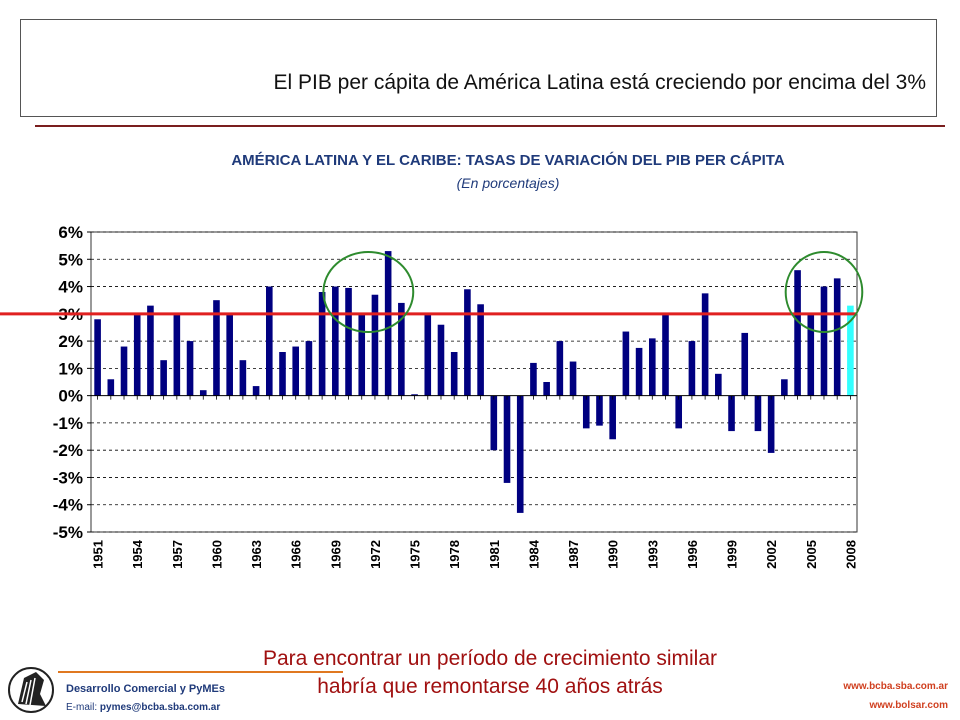 The height and width of the screenshot is (720, 960). What do you see at coordinates (145, 689) in the screenshot?
I see `footer-department: Desarrollo Comercial y PyMEs` at bounding box center [145, 689].